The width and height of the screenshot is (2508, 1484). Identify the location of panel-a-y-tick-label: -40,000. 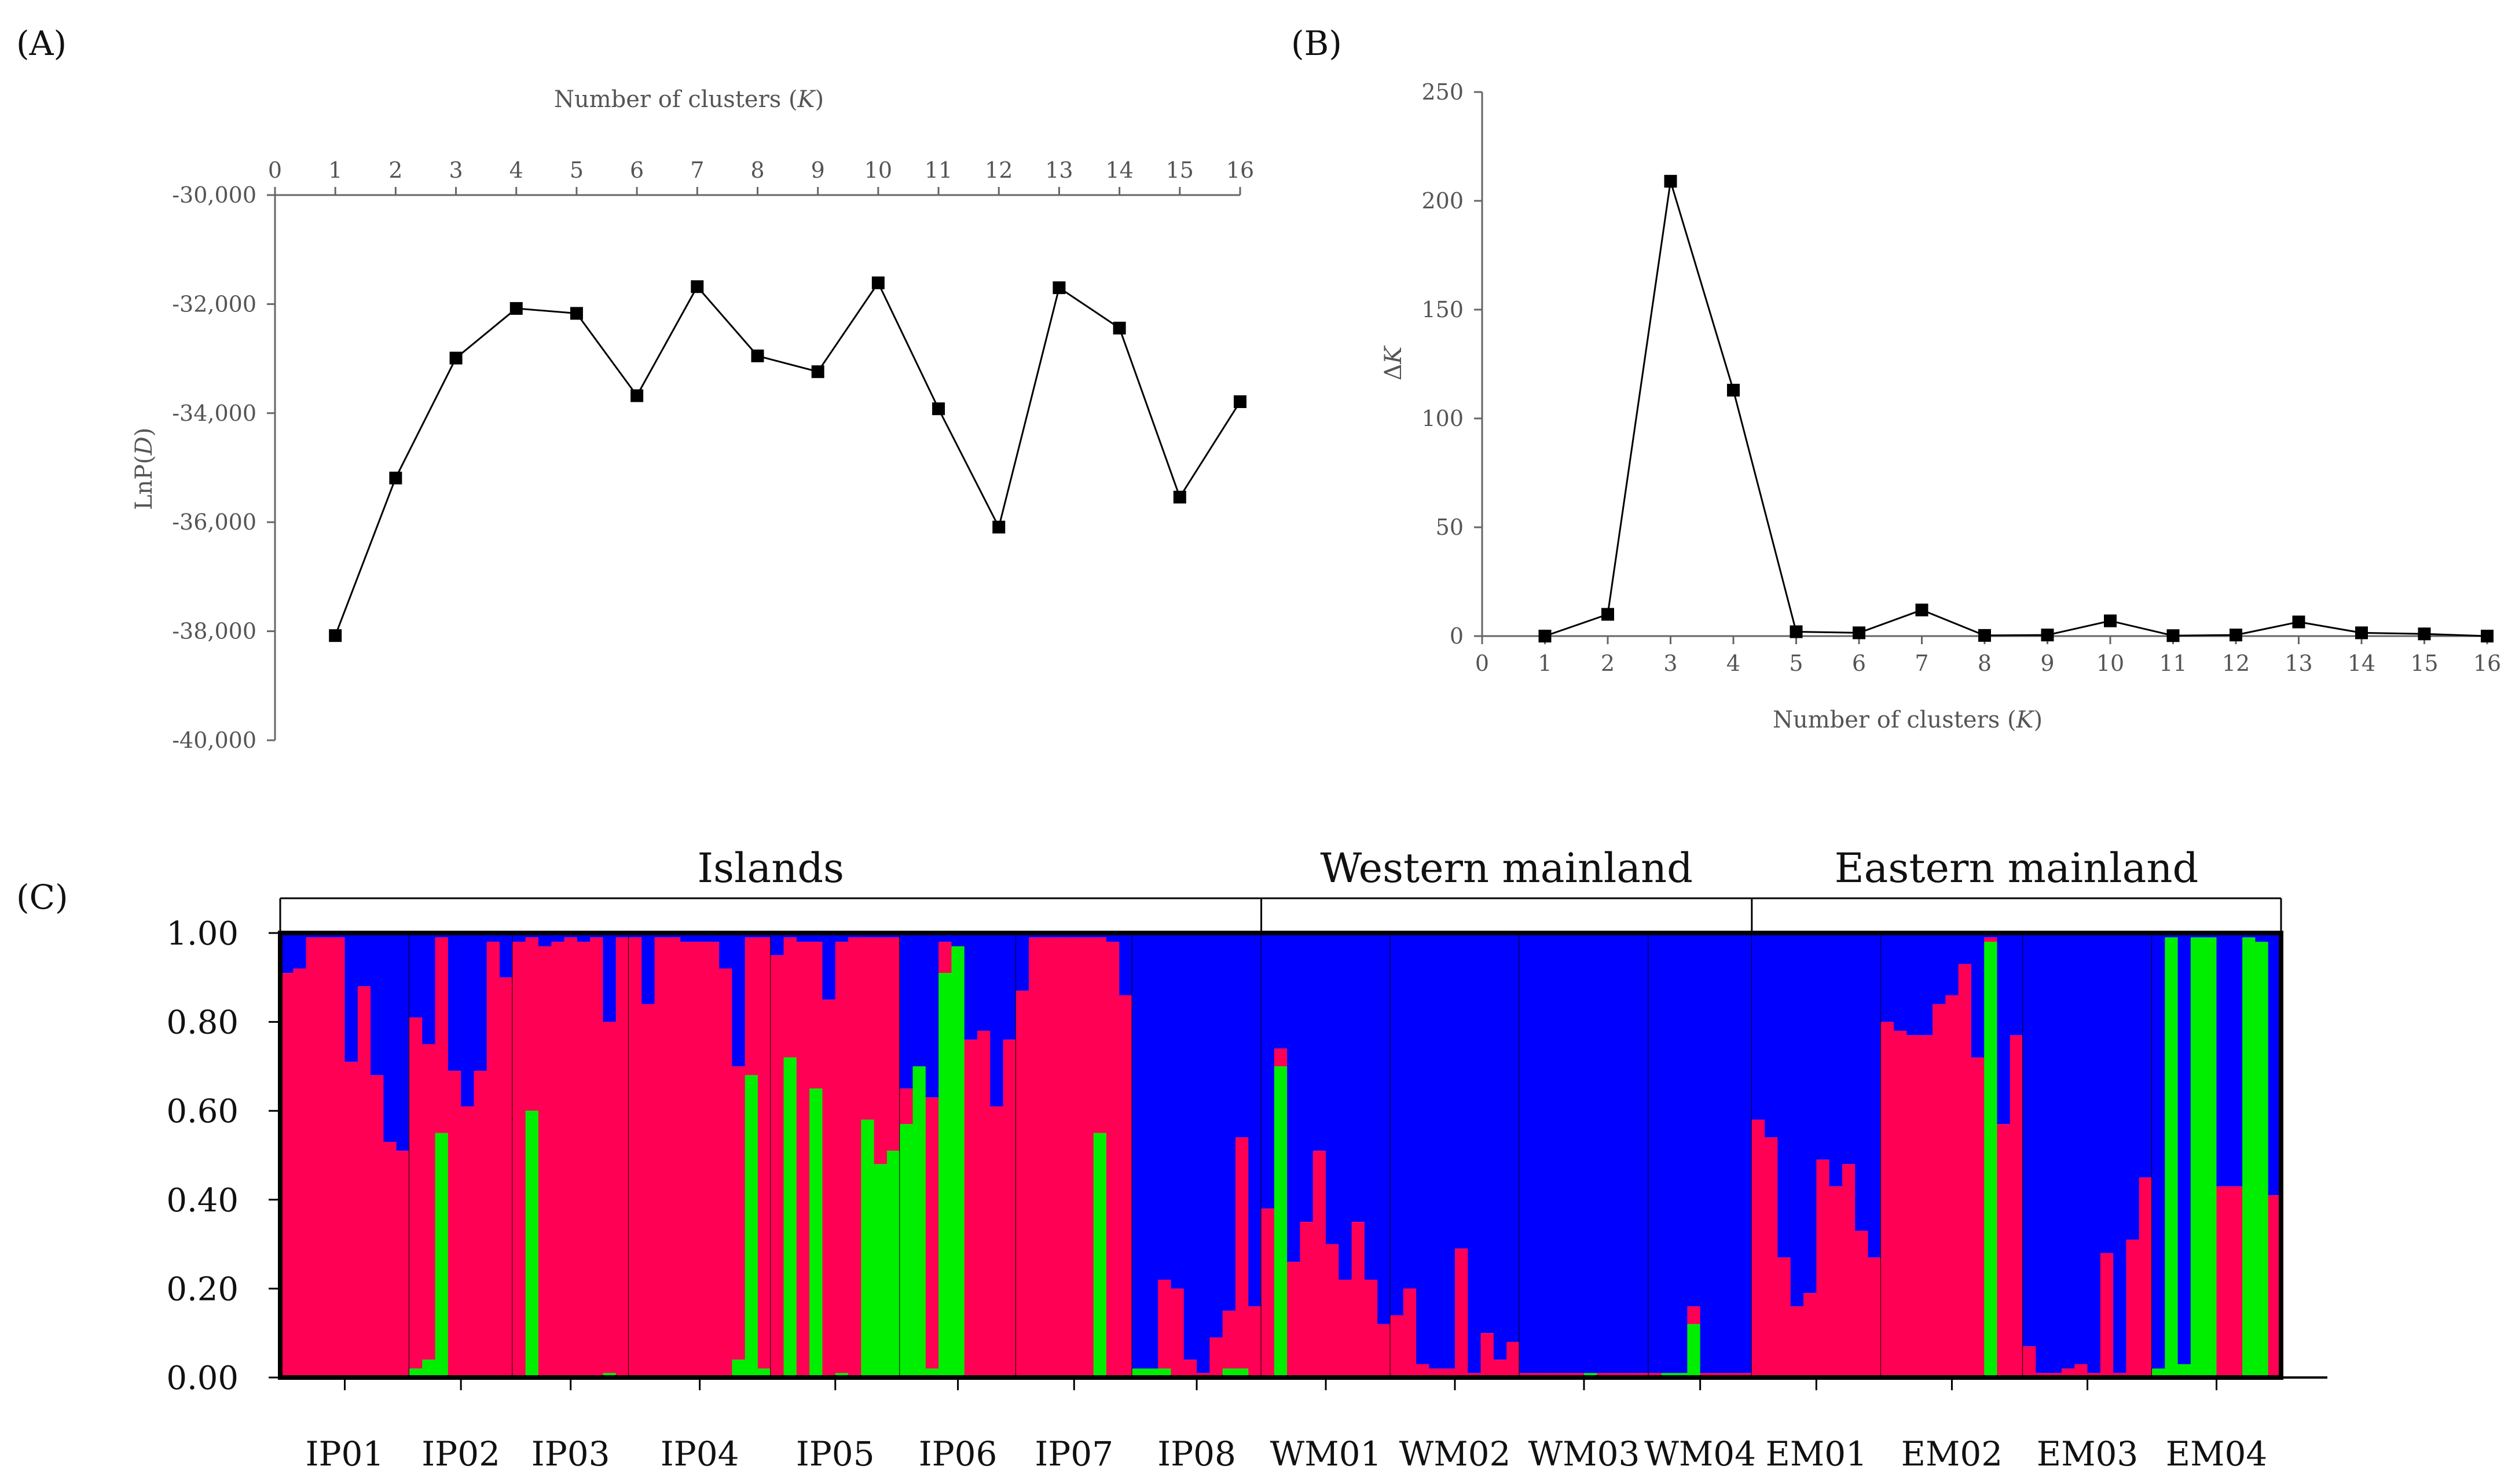
(214, 740).